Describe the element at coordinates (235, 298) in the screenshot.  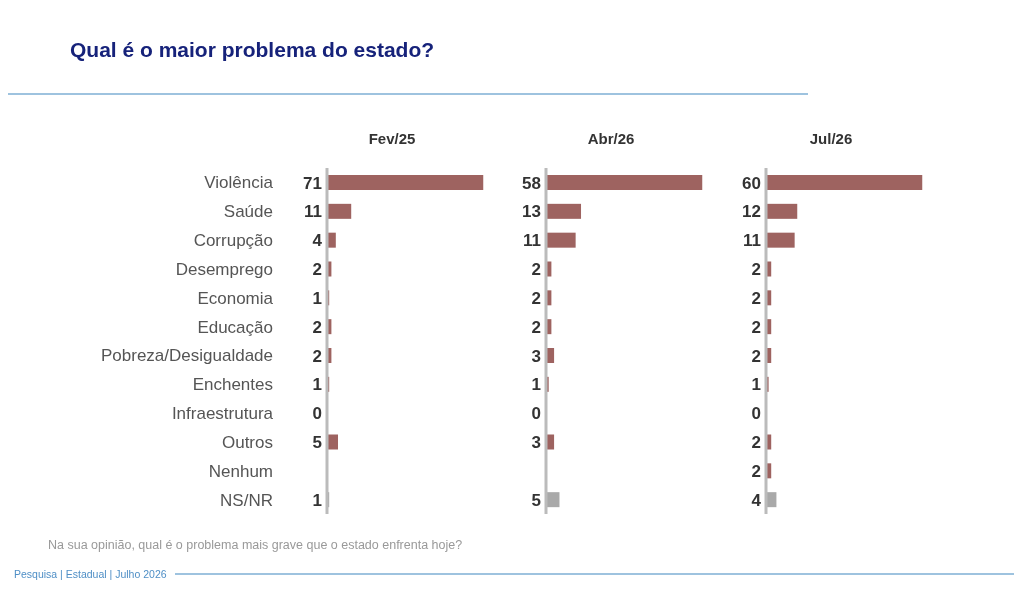
I see `y-tick-label: Economia` at that location.